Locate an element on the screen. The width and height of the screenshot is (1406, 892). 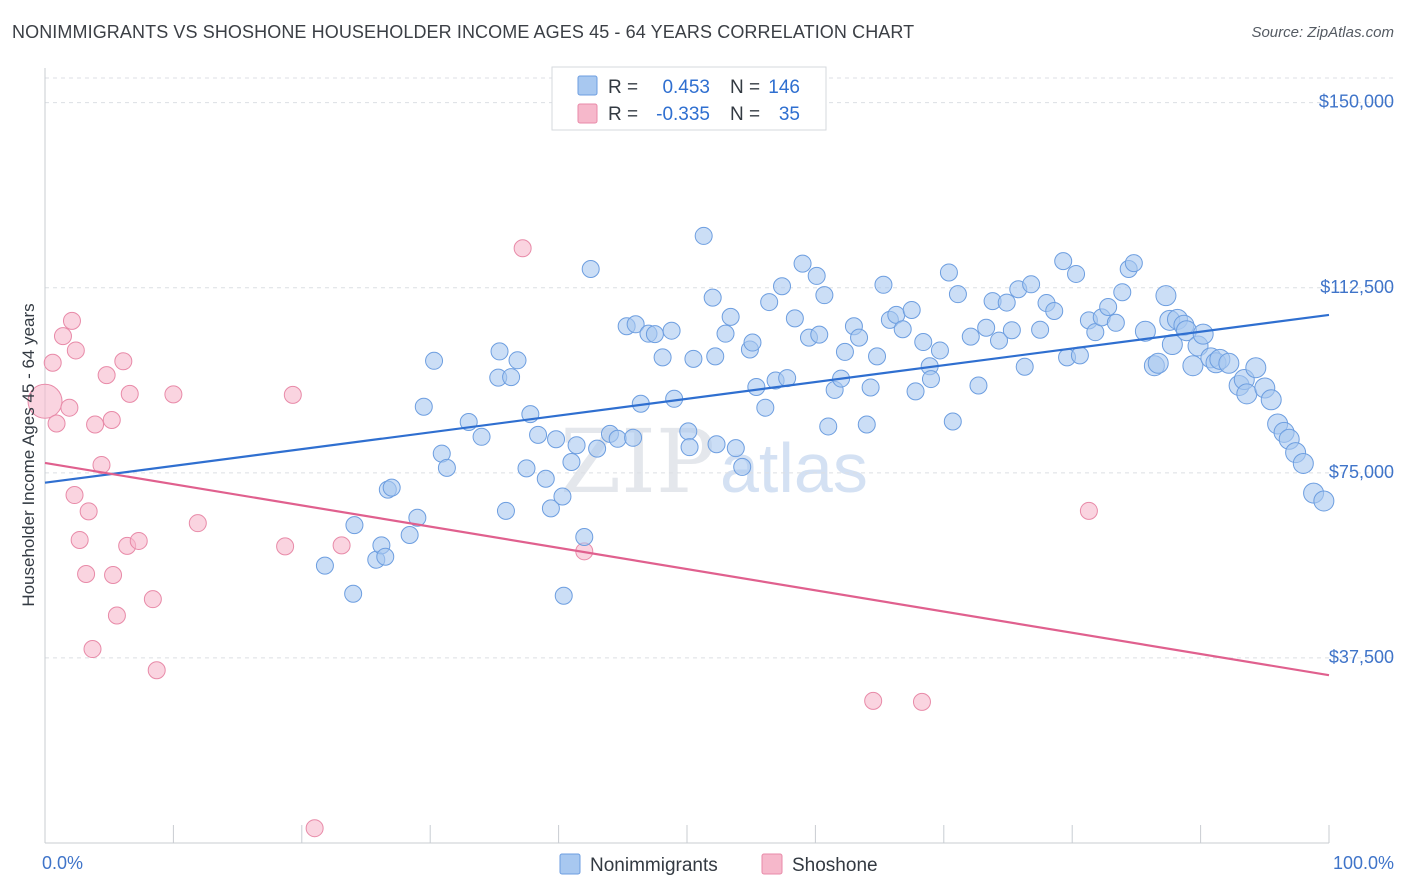
source-label: Source: ZipAtlas.com is located at coordinates (1322, 32).